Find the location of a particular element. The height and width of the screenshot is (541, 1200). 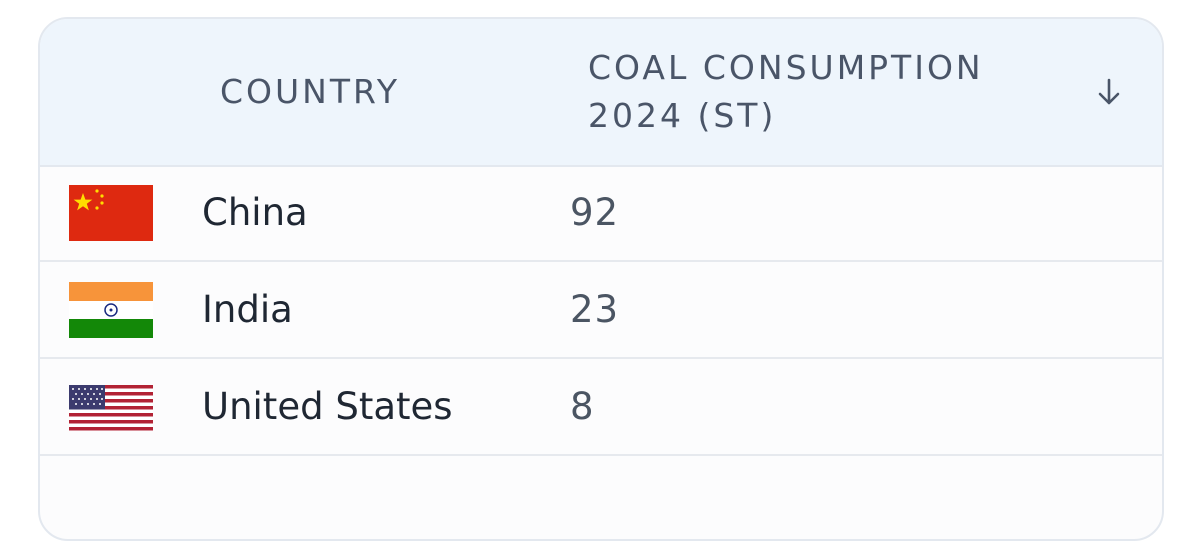

coal-value: 92 is located at coordinates (595, 212).